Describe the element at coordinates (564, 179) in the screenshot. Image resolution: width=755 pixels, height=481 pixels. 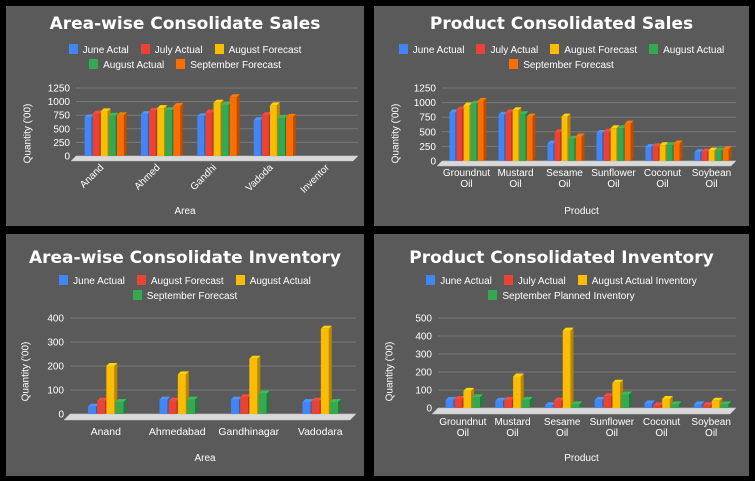
I see `x-tick-label: Sesame Oil` at that location.